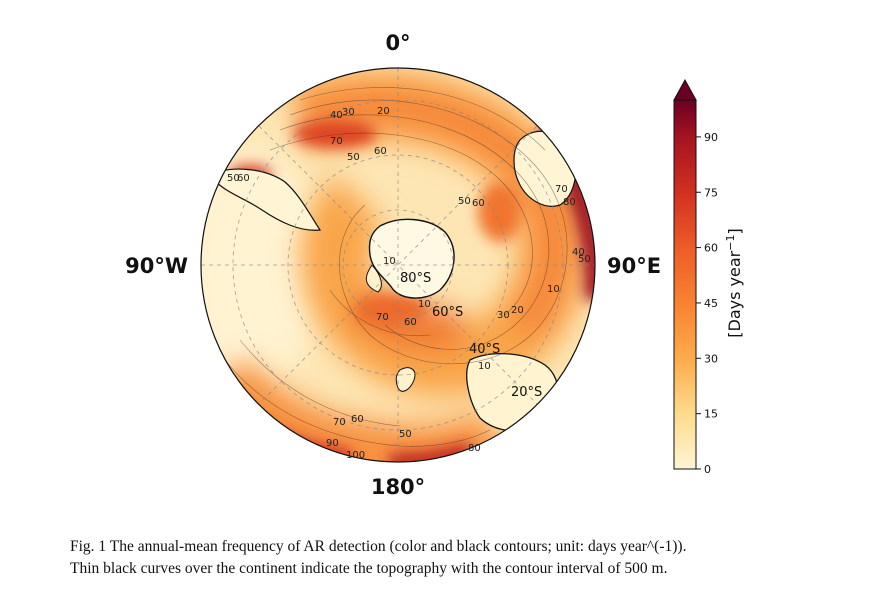 This screenshot has height=607, width=881. I want to click on lat-label-40s: 40°S, so click(484, 349).